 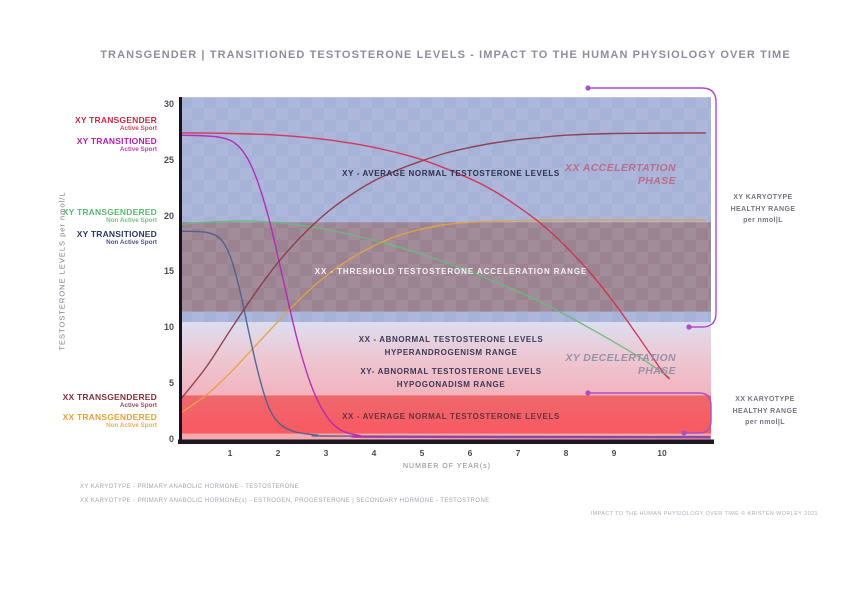 I want to click on y-tick-20: 20, so click(x=168, y=216).